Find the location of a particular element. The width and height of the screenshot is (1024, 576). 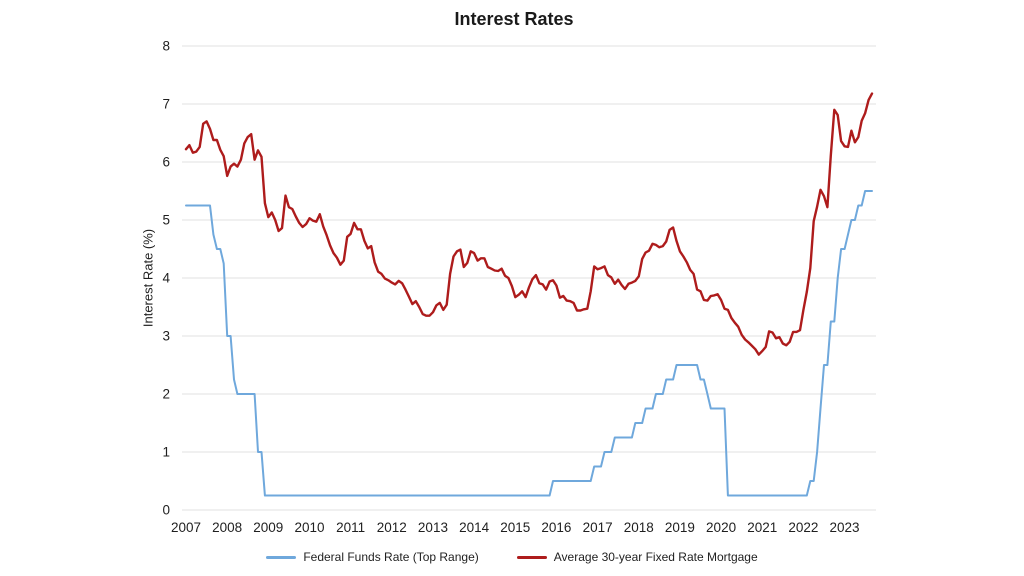

x-tick-label: 2023 is located at coordinates (845, 527).